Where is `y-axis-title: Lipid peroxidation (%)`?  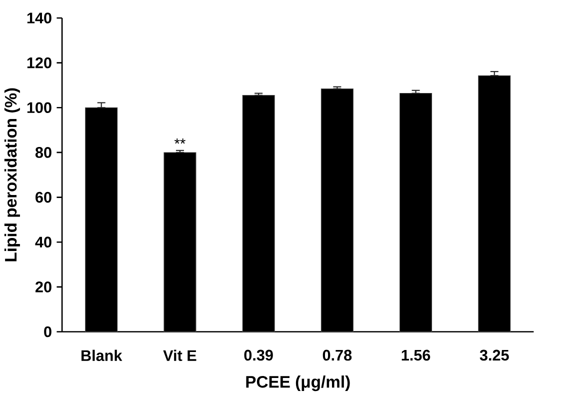 y-axis-title: Lipid peroxidation (%) is located at coordinates (12, 175).